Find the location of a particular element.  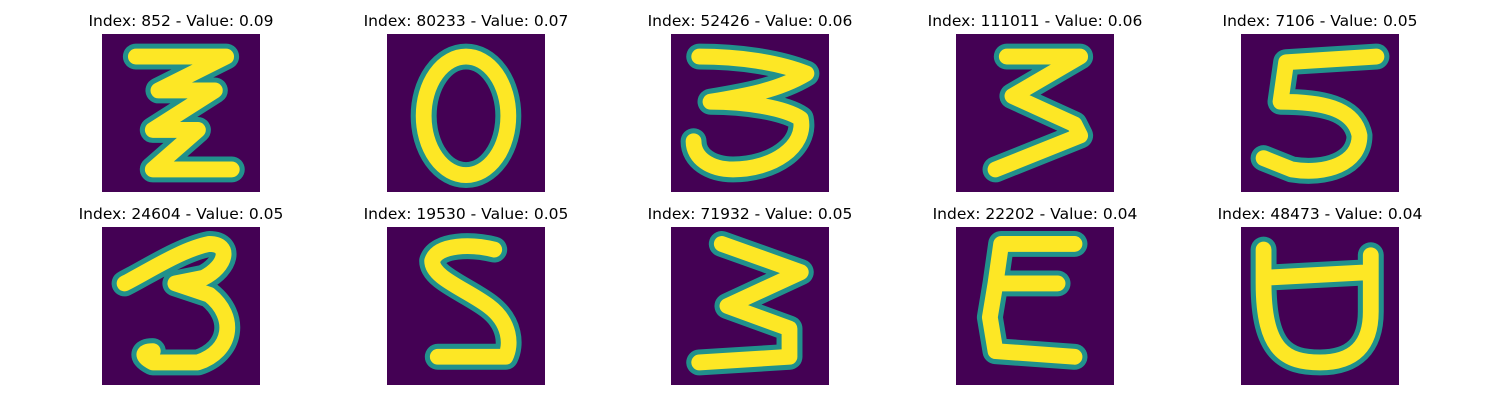

panel-title: Index: 111011 - Value: 0.06 is located at coordinates (1035, 21).